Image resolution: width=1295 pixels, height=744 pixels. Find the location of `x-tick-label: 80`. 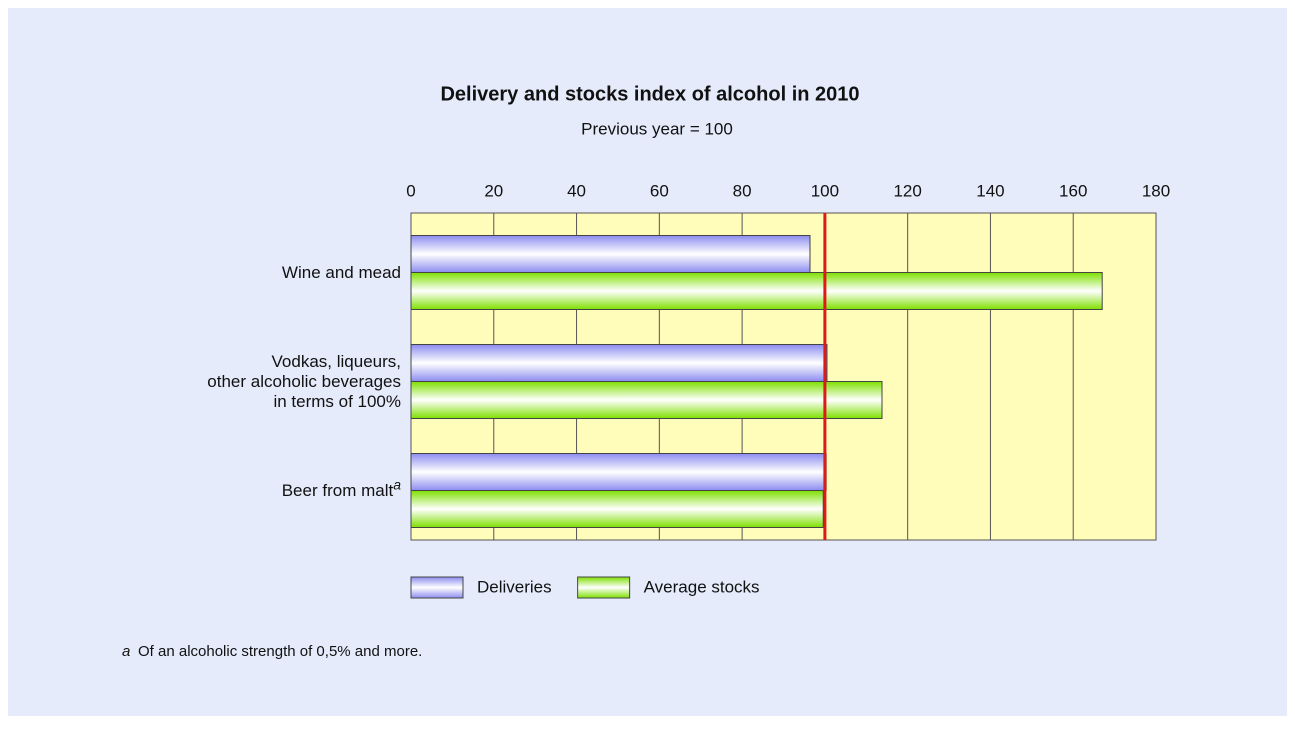

x-tick-label: 80 is located at coordinates (742, 190).